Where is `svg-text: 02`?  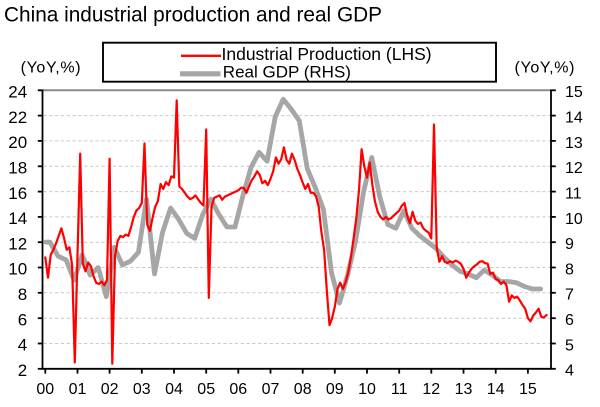 svg-text: 02 is located at coordinates (110, 389).